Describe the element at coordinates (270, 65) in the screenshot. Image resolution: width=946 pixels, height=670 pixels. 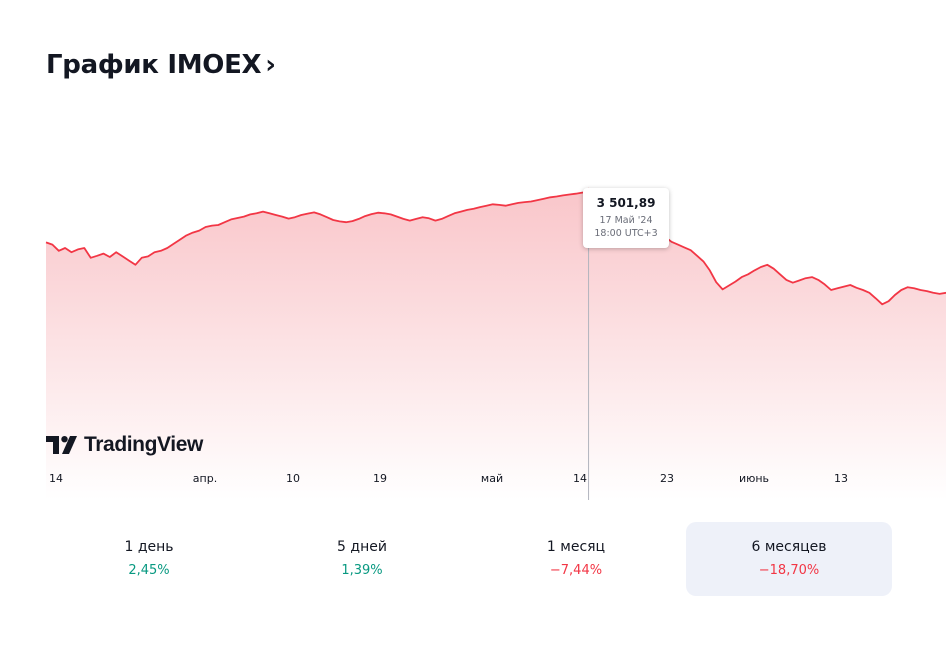
I see `chevron-right-icon: ›` at that location.